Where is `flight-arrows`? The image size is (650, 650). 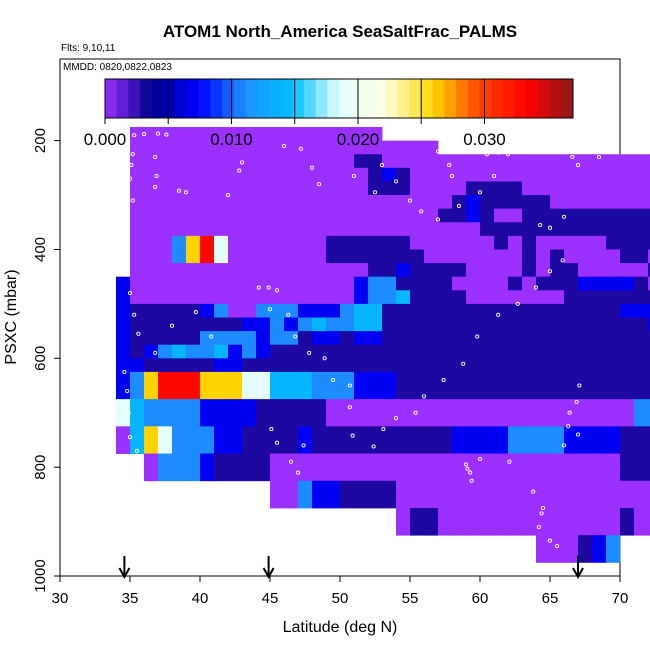
flight-arrows is located at coordinates (351, 568).